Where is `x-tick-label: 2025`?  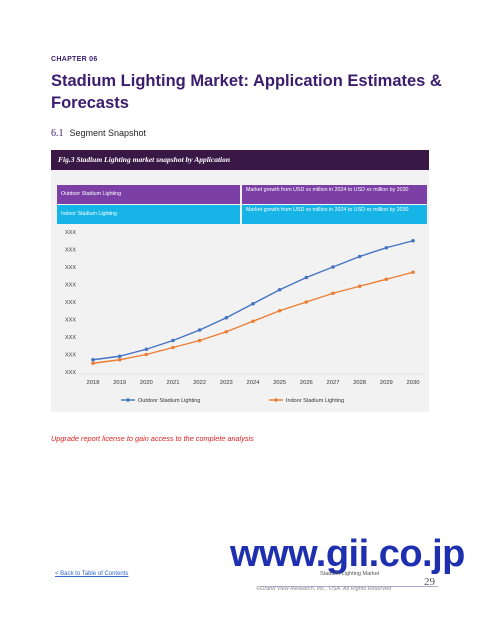
x-tick-label: 2025 is located at coordinates (279, 383).